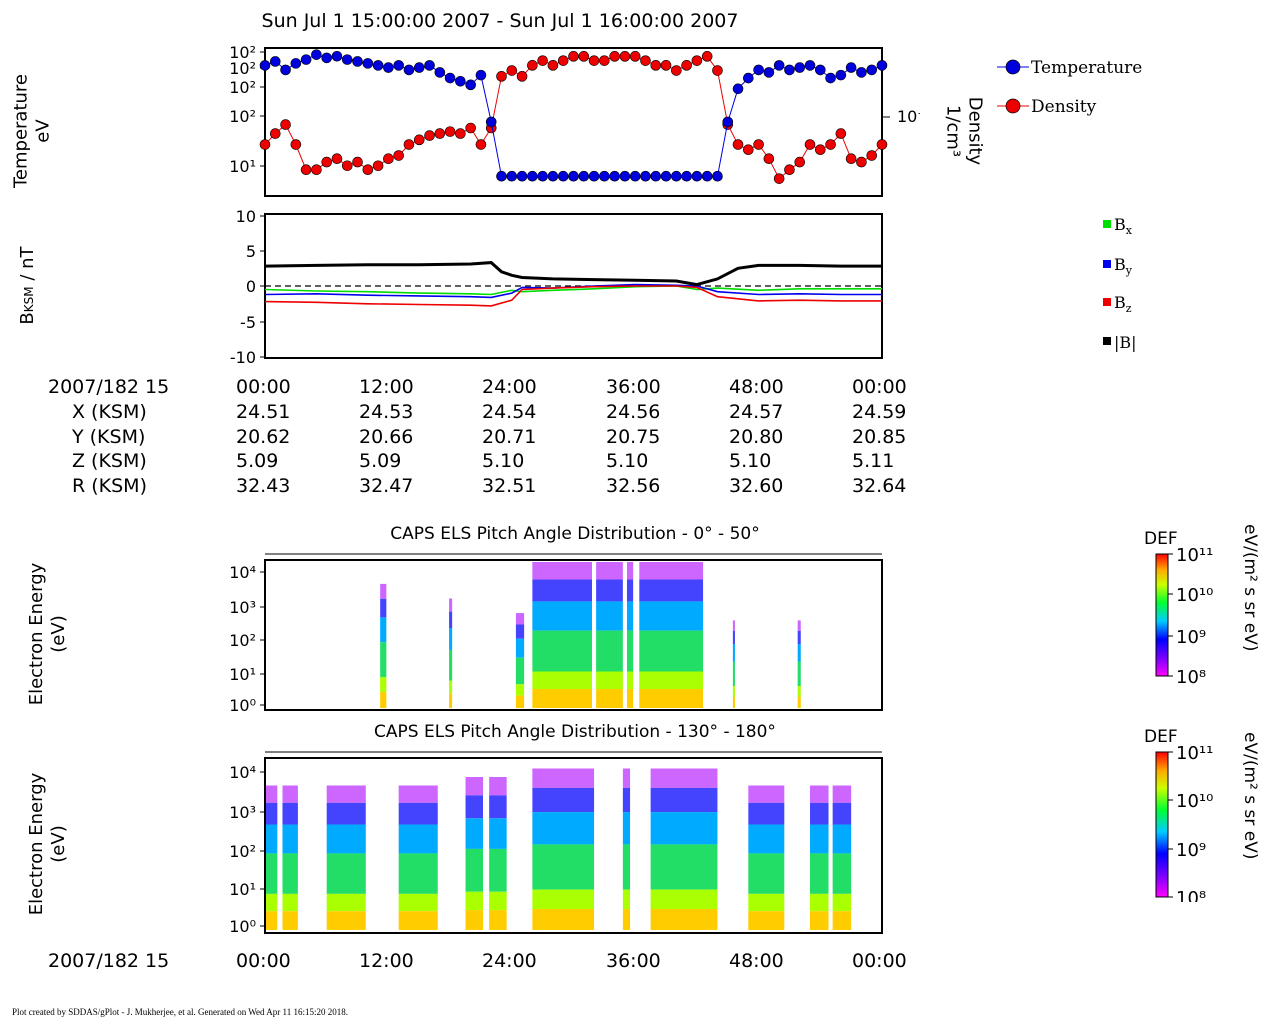 The width and height of the screenshot is (1280, 1024). Describe the element at coordinates (1191, 637) in the screenshot. I see `colorbar-tick-label: 10⁹` at that location.